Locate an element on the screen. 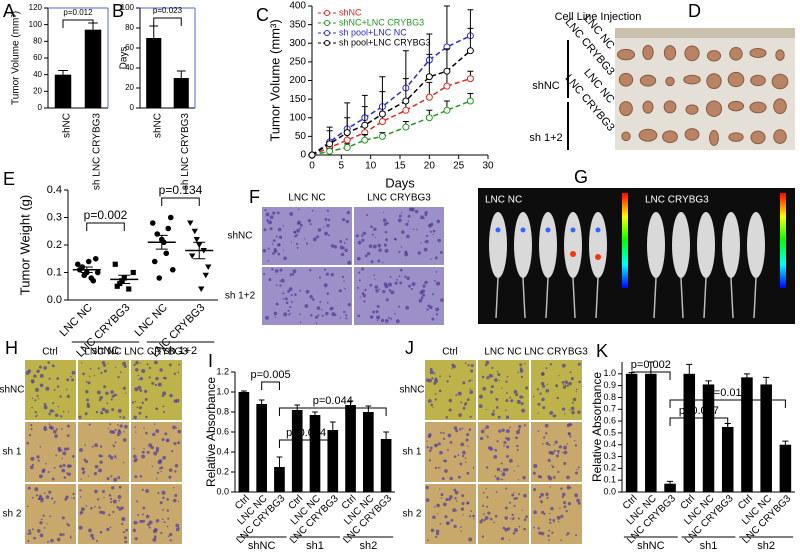 Image resolution: width=800 pixels, height=553 pixels. y-tick-label: 0.6 is located at coordinates (609, 420).